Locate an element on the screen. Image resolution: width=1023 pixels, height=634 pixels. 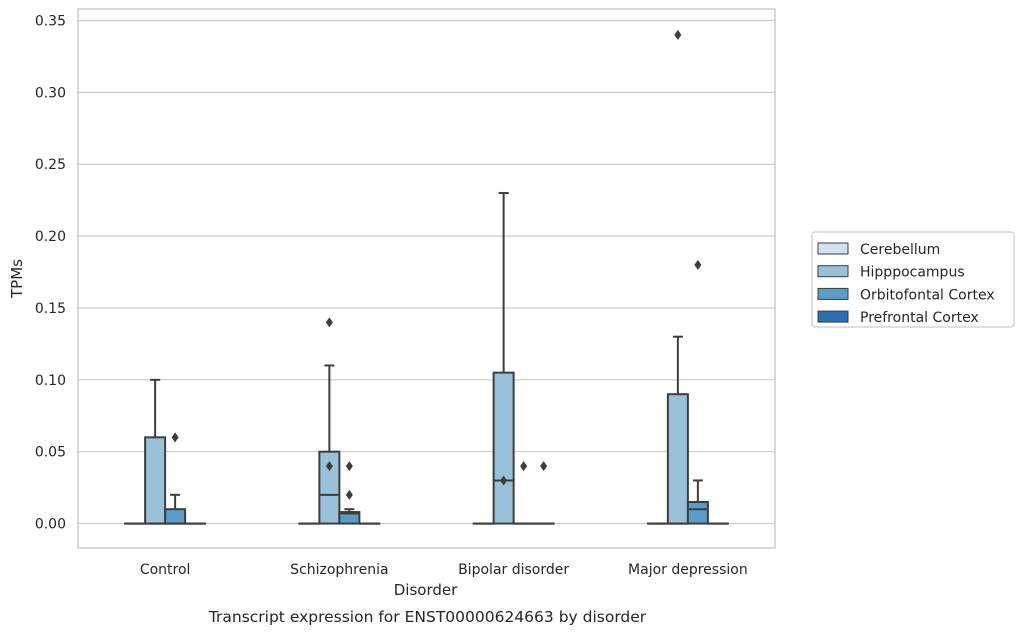
y-tick-label: 0.10 is located at coordinates (50, 381).